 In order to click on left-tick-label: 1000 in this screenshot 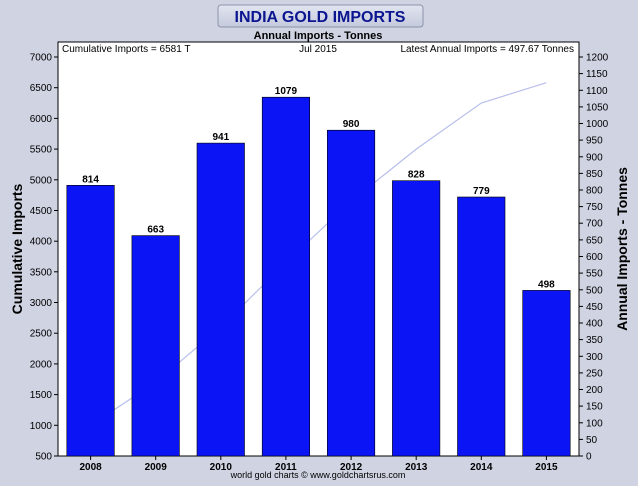, I will do `click(41, 426)`.